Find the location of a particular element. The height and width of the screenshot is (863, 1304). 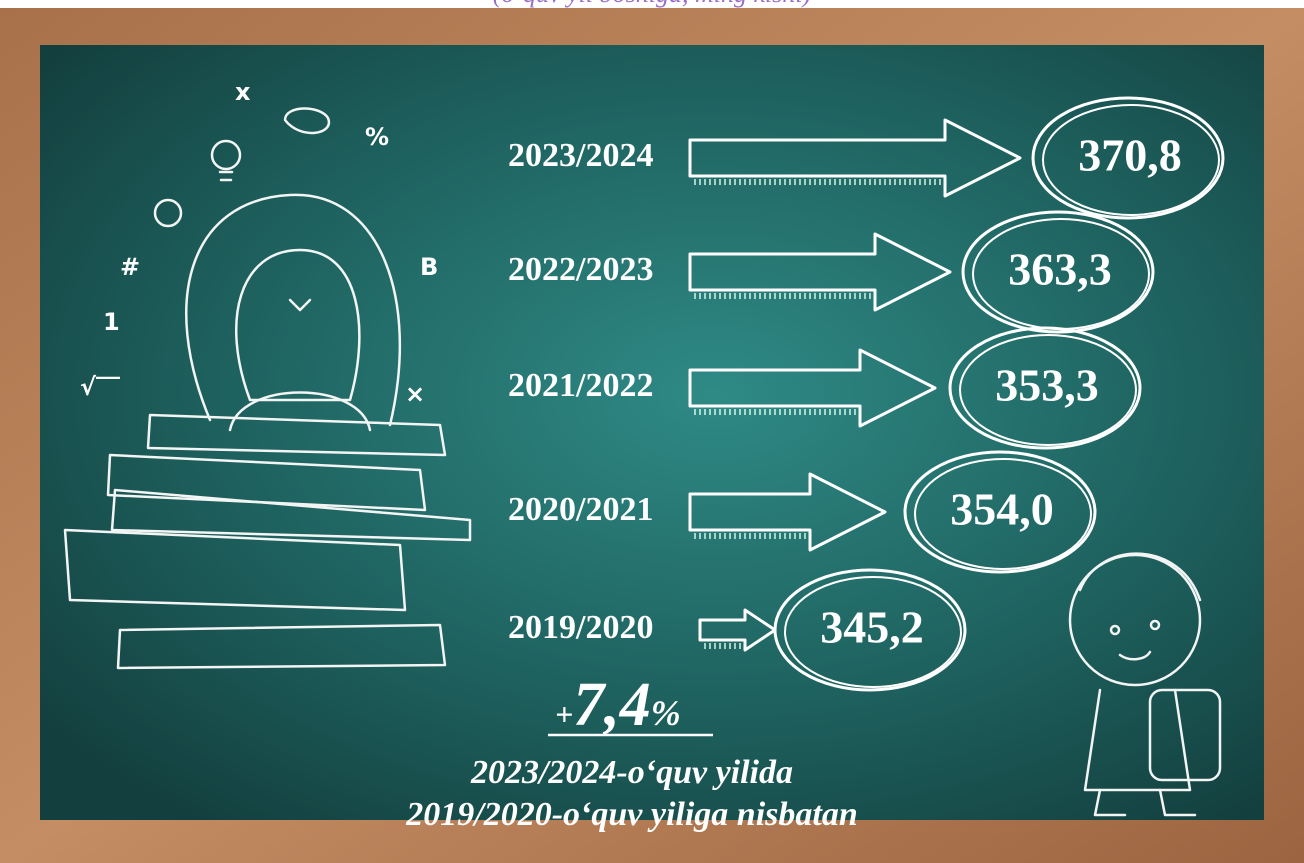

year-label: 2023/2024 is located at coordinates (580, 155).